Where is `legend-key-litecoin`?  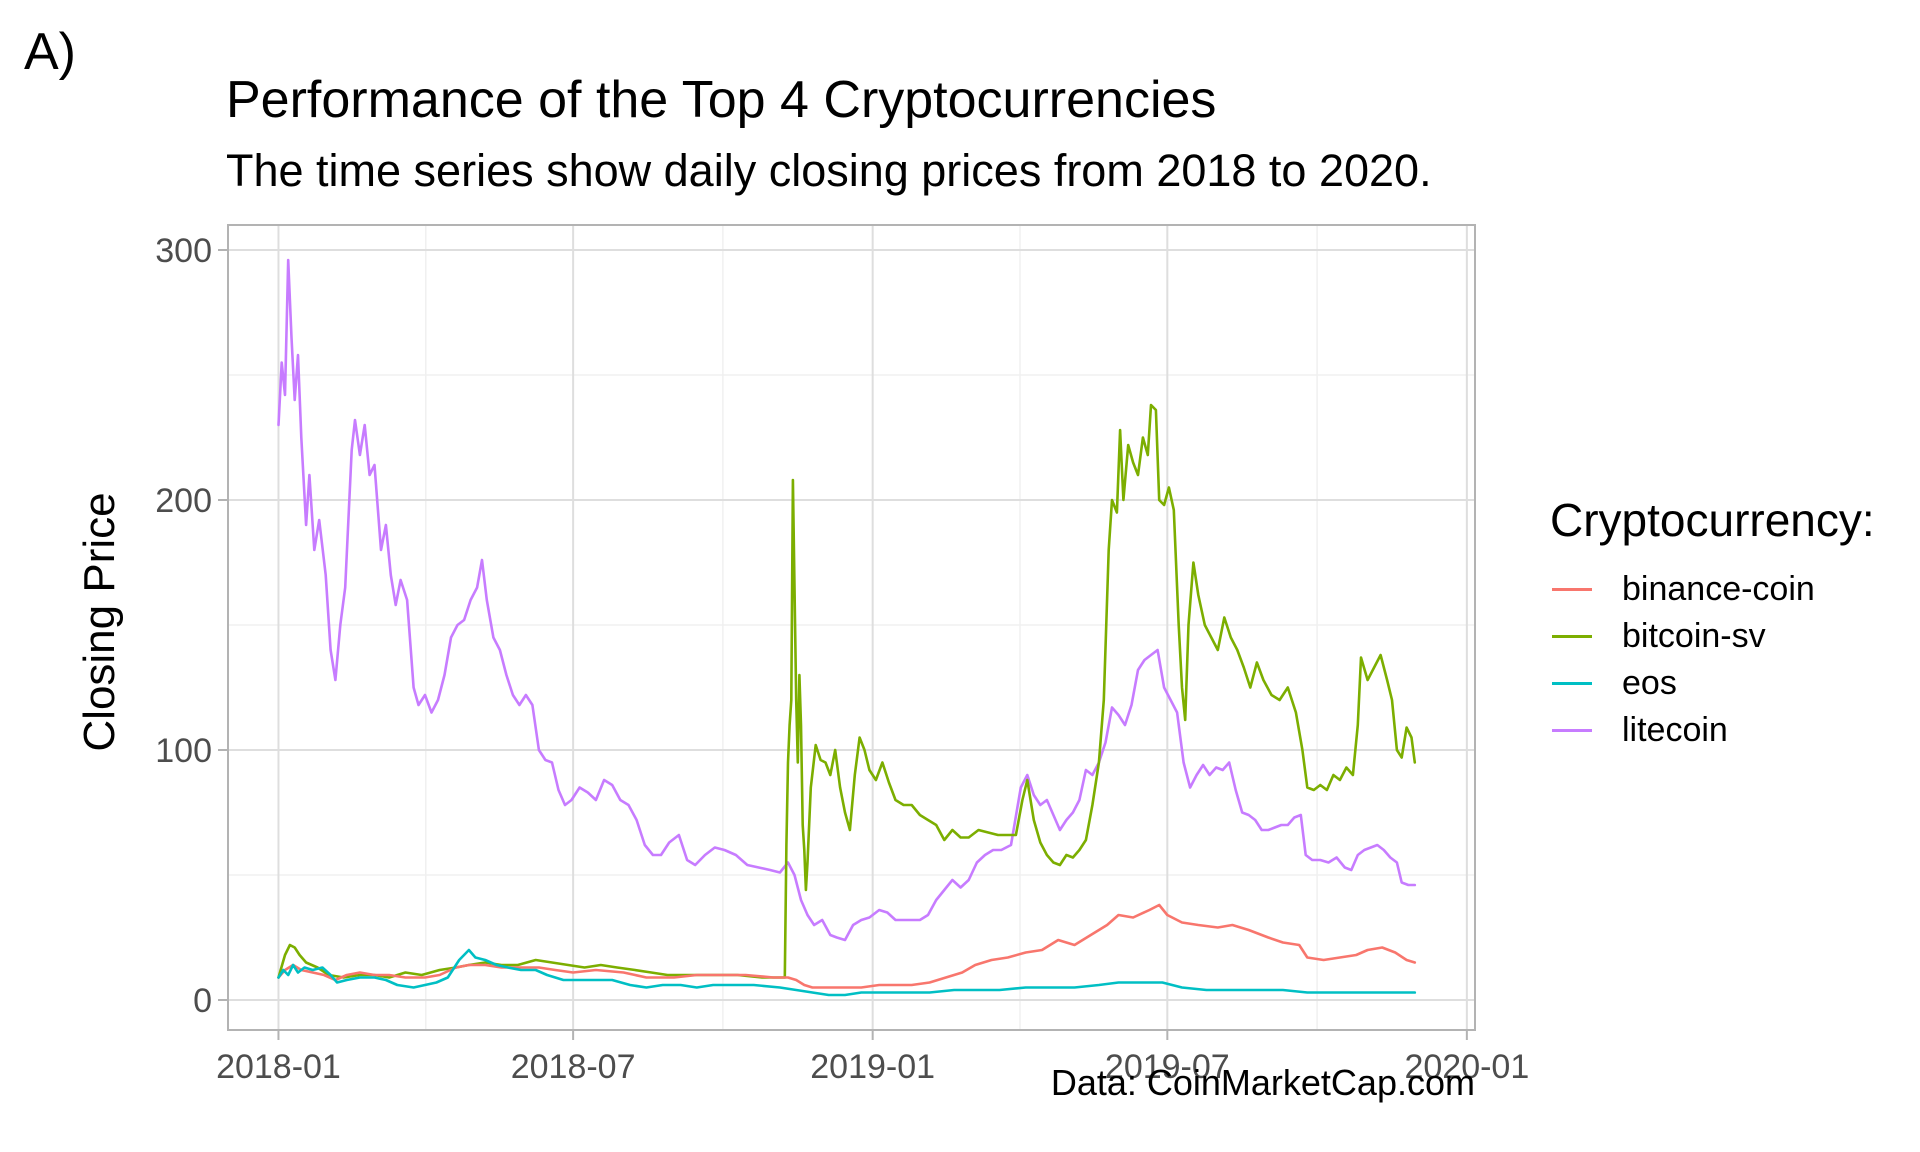
legend-key-litecoin is located at coordinates (1572, 730).